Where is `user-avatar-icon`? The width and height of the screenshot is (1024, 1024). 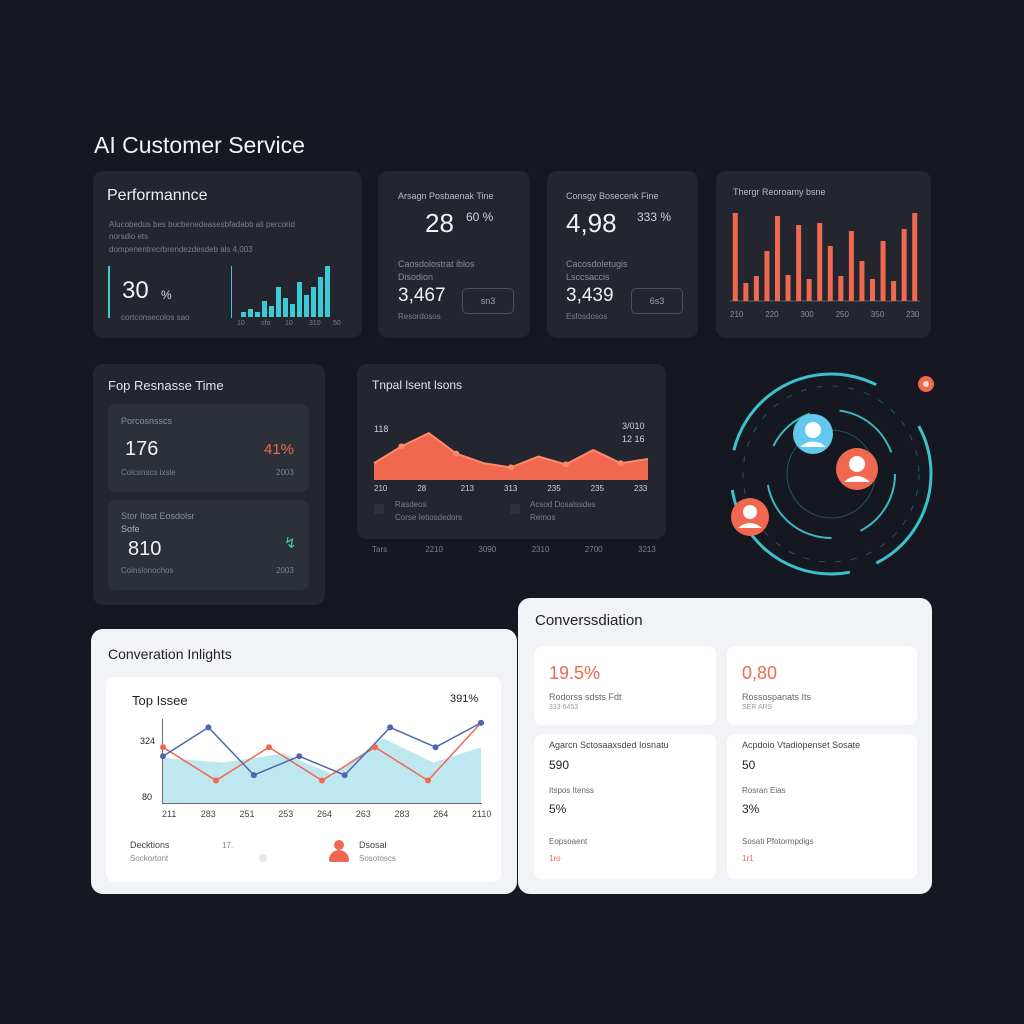 user-avatar-icon is located at coordinates (339, 851).